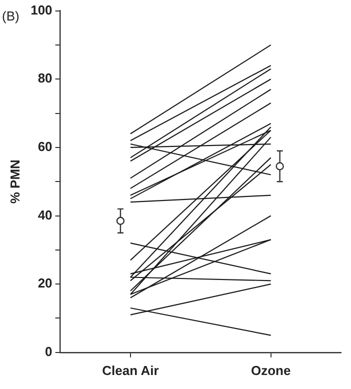 This screenshot has height=389, width=351. What do you see at coordinates (45, 214) in the screenshot?
I see `y-tick-label: 40` at bounding box center [45, 214].